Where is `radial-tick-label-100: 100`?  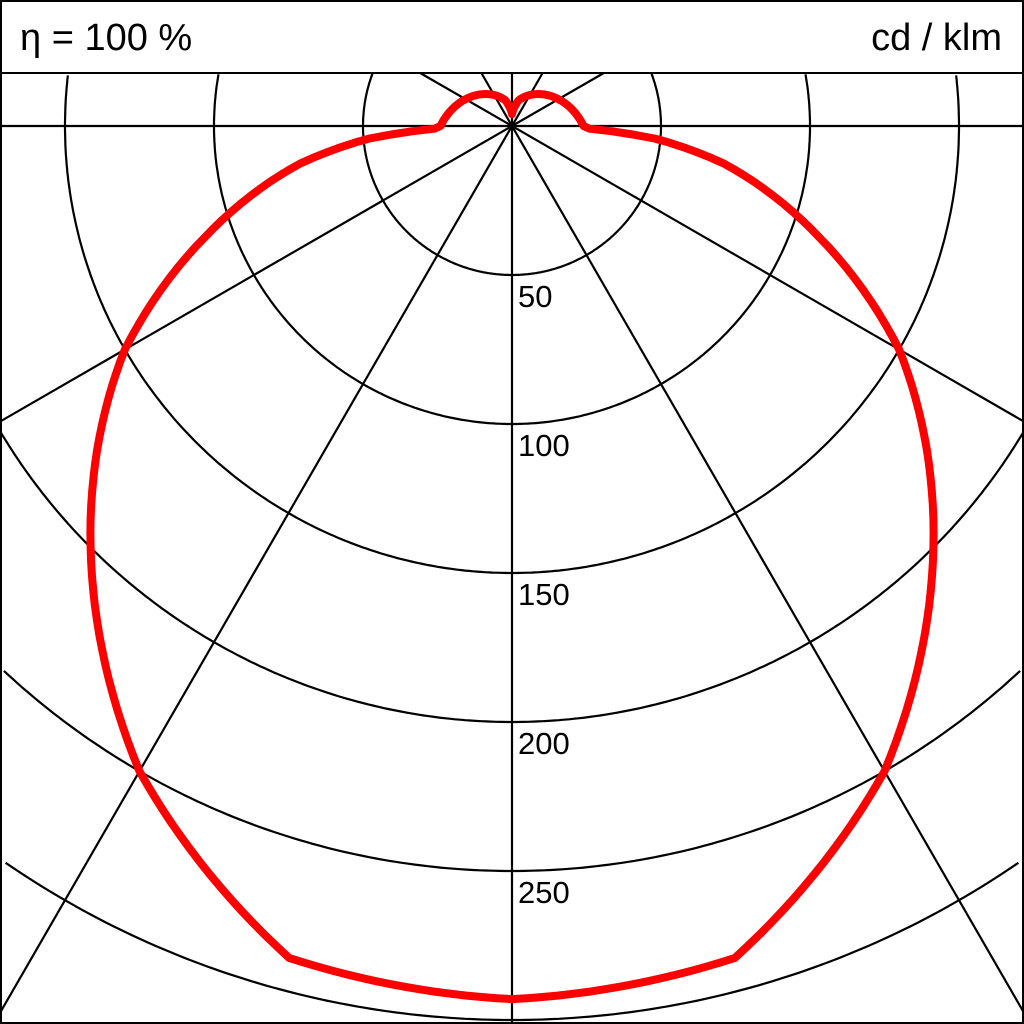 radial-tick-label-100: 100 is located at coordinates (544, 445).